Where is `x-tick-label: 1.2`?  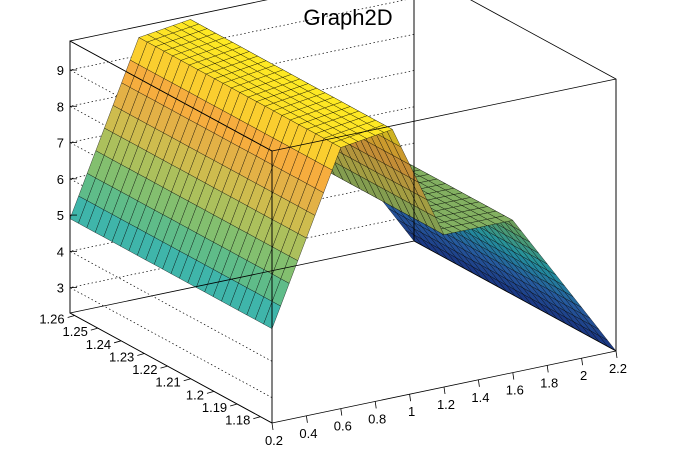
x-tick-label: 1.2 is located at coordinates (446, 404).